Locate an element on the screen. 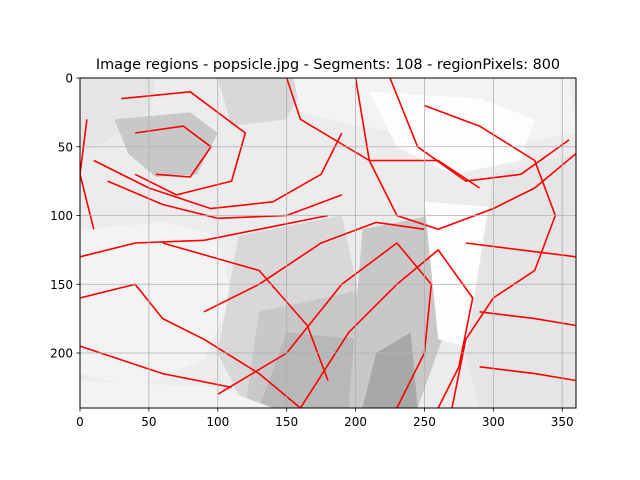 This screenshot has width=640, height=480. x-tick-label: 150 is located at coordinates (286, 422).